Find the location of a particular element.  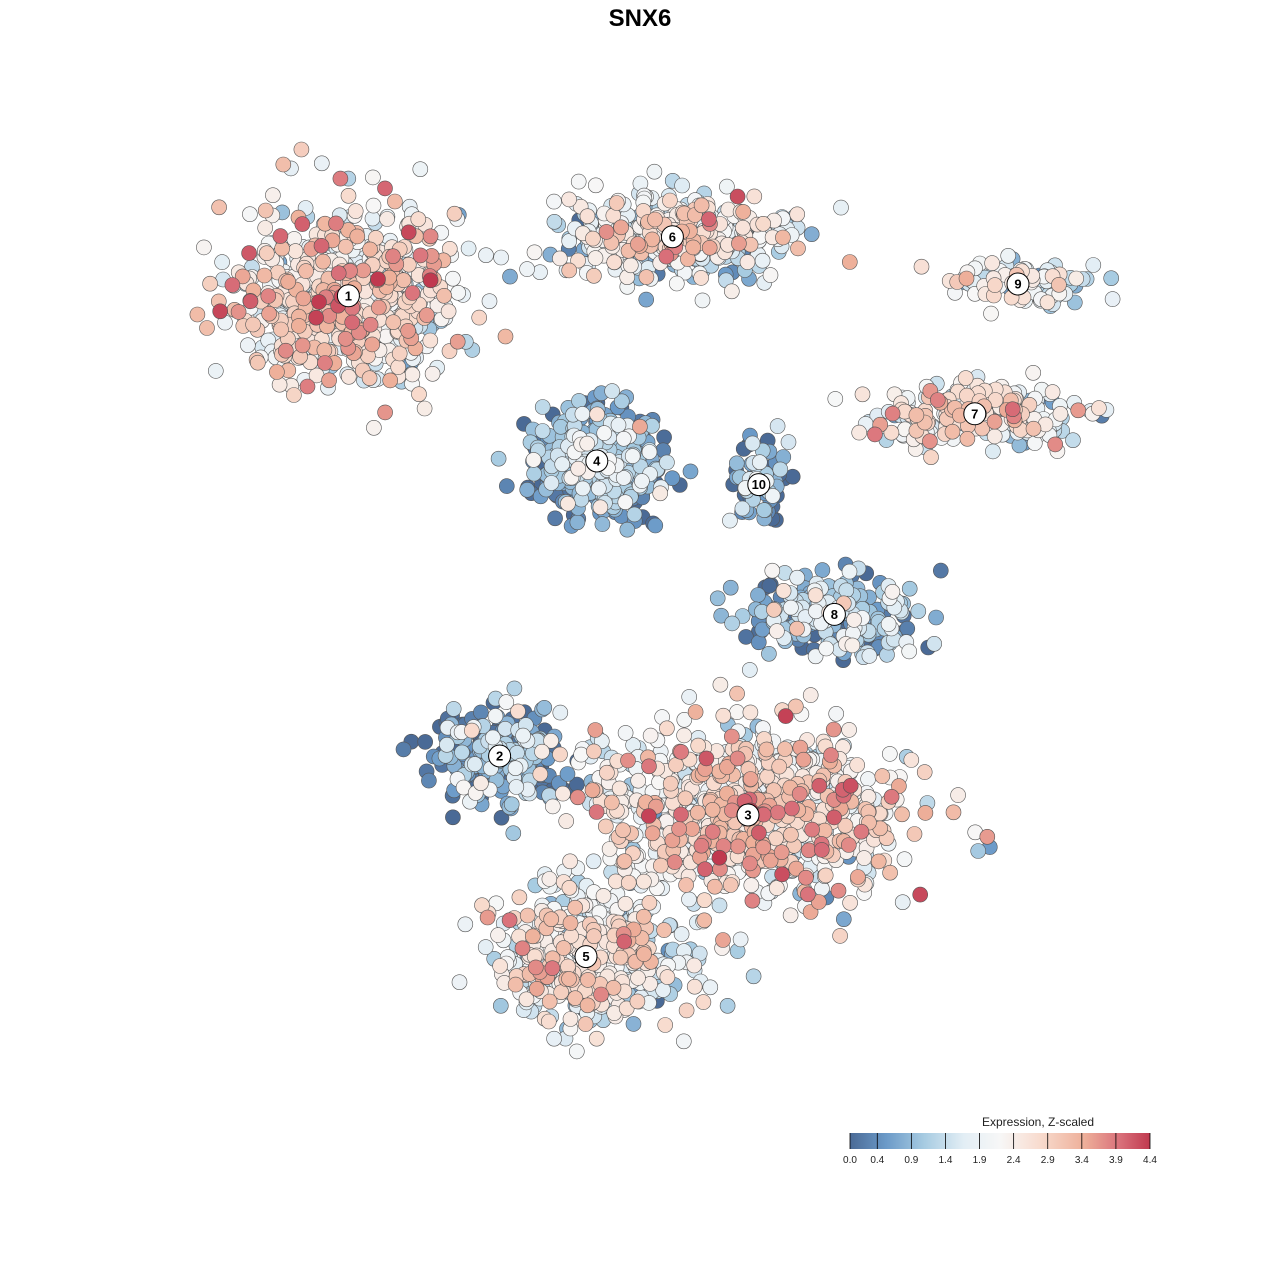

cluster-label-text: 4 is located at coordinates (597, 461).